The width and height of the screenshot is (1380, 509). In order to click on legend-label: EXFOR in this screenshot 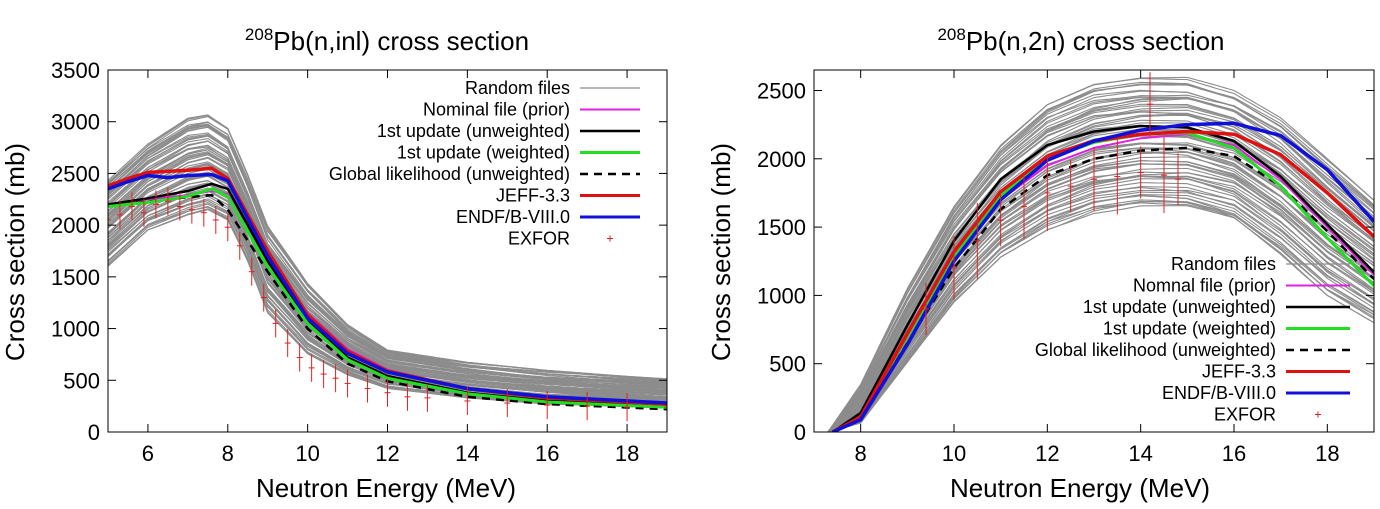, I will do `click(539, 239)`.